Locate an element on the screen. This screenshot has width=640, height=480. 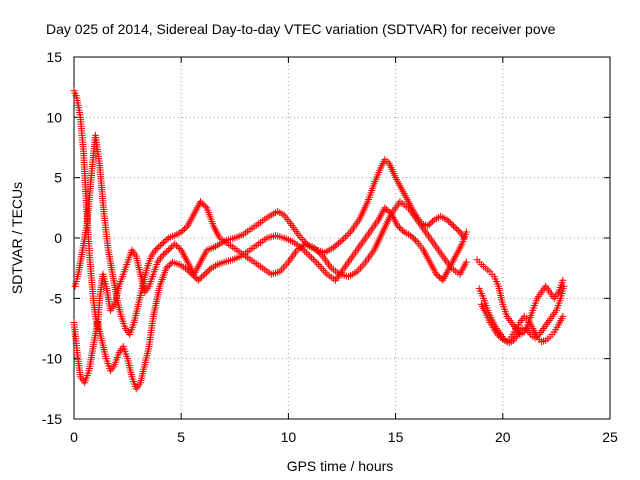
y-axis-label: SDTVAR / TECUs is located at coordinates (17, 238).